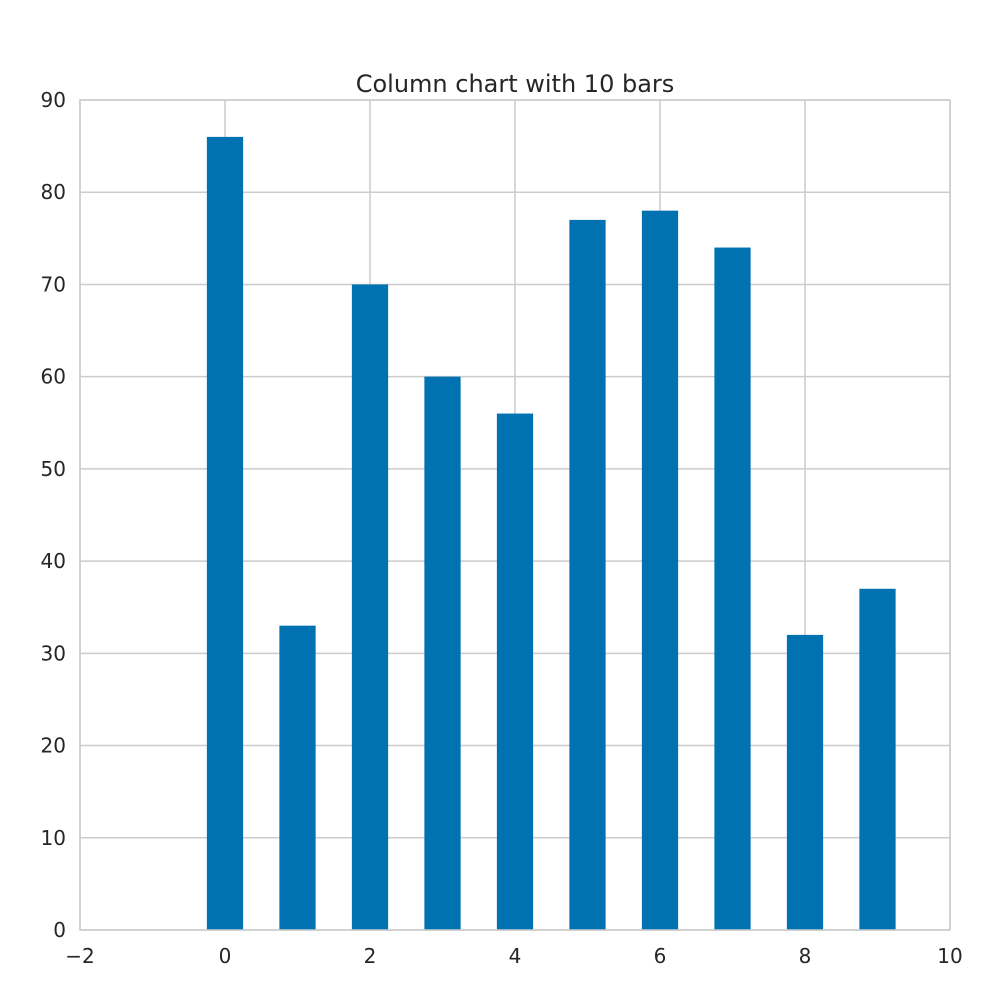  Describe the element at coordinates (53, 746) in the screenshot. I see `y-tick-label: 20` at that location.